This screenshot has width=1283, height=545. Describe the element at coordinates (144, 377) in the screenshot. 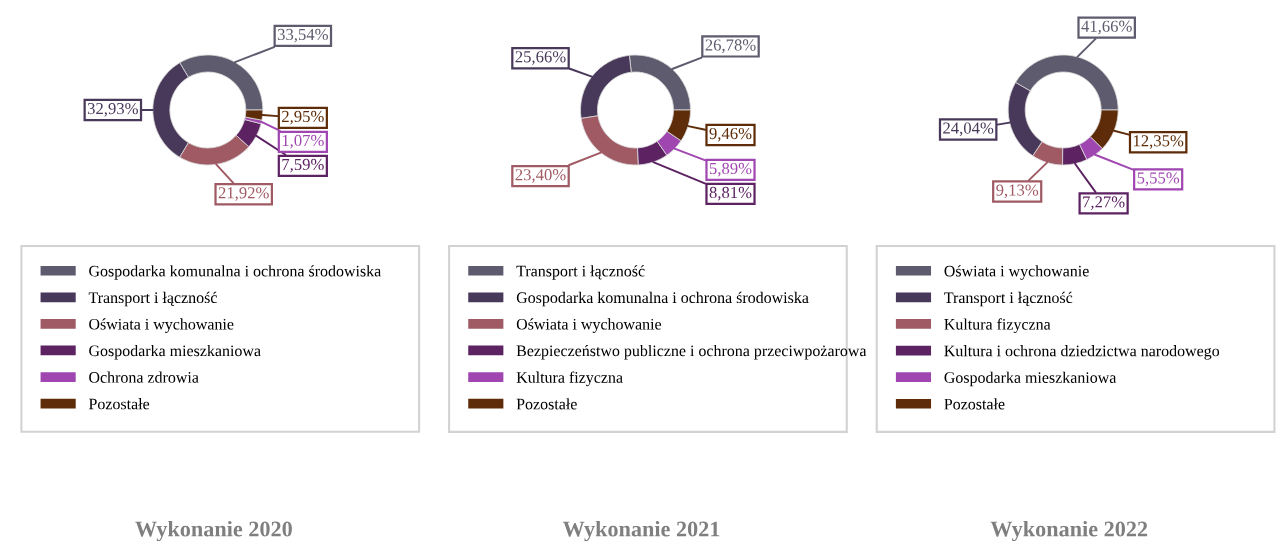

I see `legend-label: Ochrona zdrowia` at that location.